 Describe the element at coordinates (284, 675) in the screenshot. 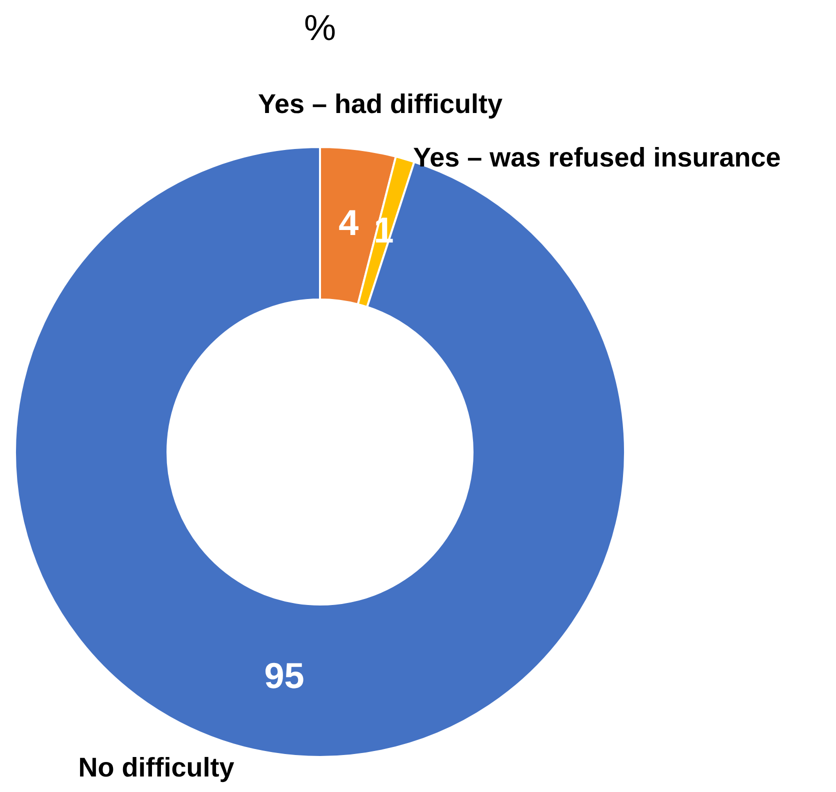

I see `data-label: 95` at that location.